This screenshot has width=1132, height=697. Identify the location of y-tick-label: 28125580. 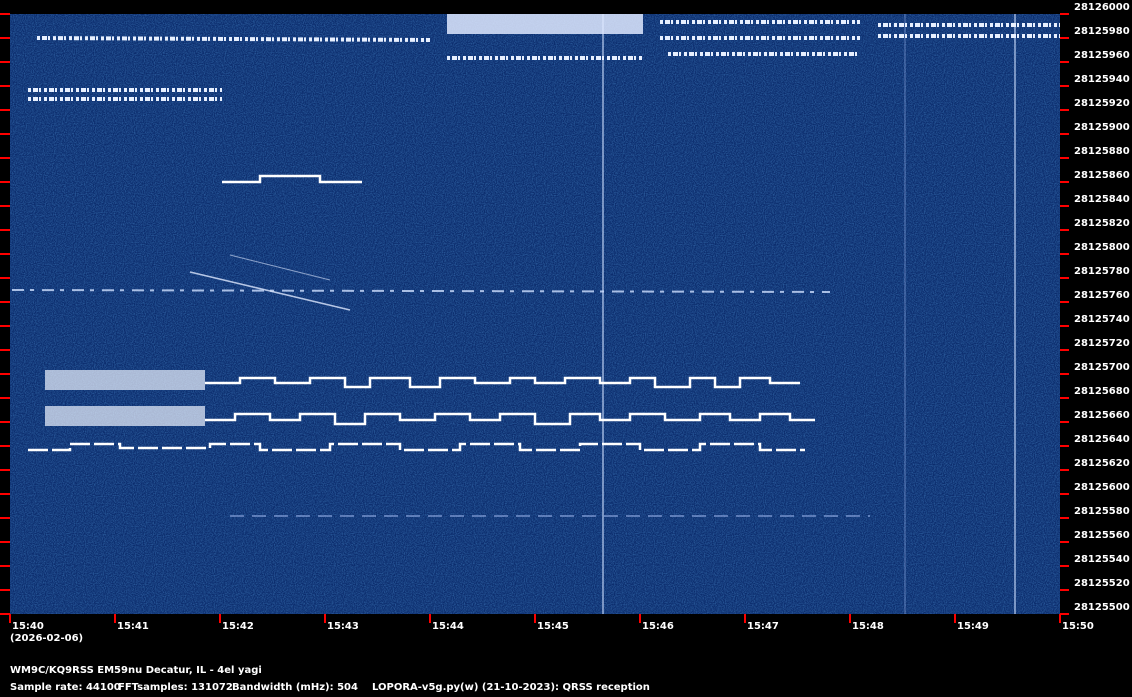
(1102, 511).